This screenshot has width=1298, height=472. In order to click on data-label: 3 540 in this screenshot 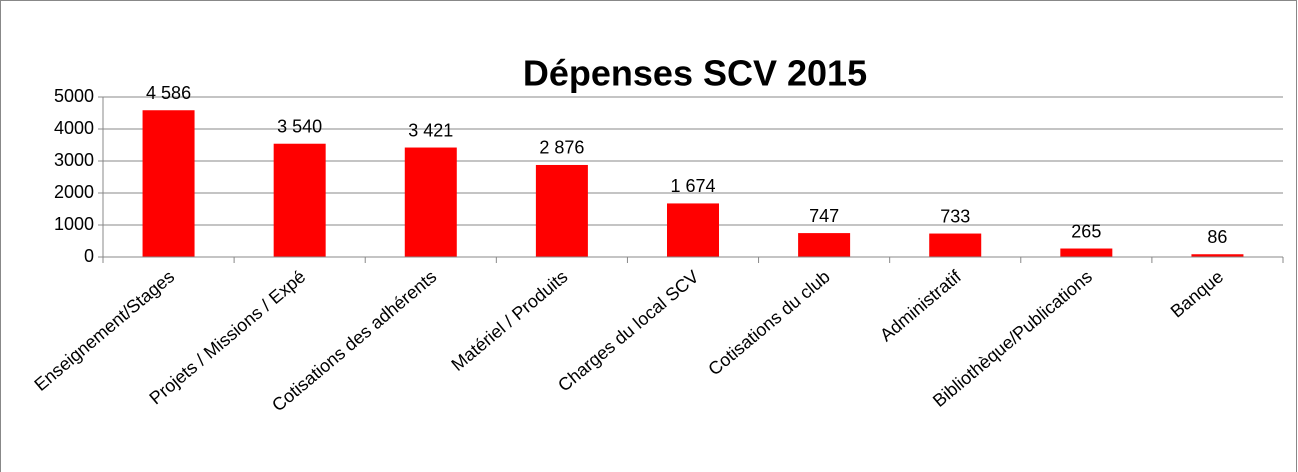, I will do `click(299, 126)`.